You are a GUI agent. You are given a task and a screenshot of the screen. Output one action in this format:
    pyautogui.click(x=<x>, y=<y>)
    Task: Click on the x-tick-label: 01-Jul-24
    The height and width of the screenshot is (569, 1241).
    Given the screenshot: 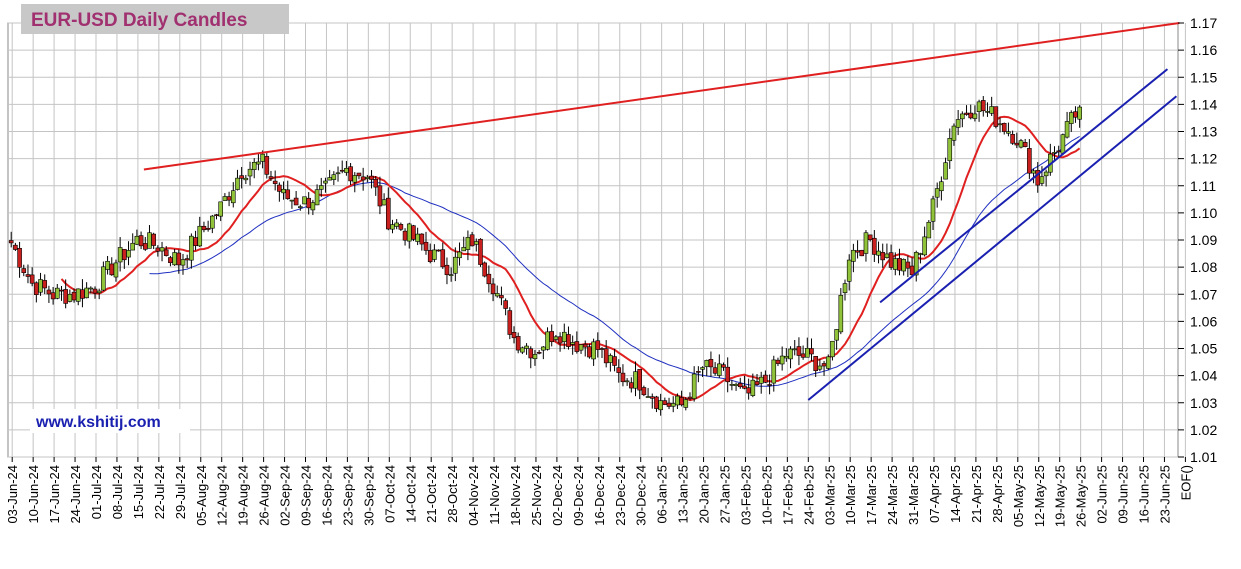 What is the action you would take?
    pyautogui.click(x=96, y=492)
    